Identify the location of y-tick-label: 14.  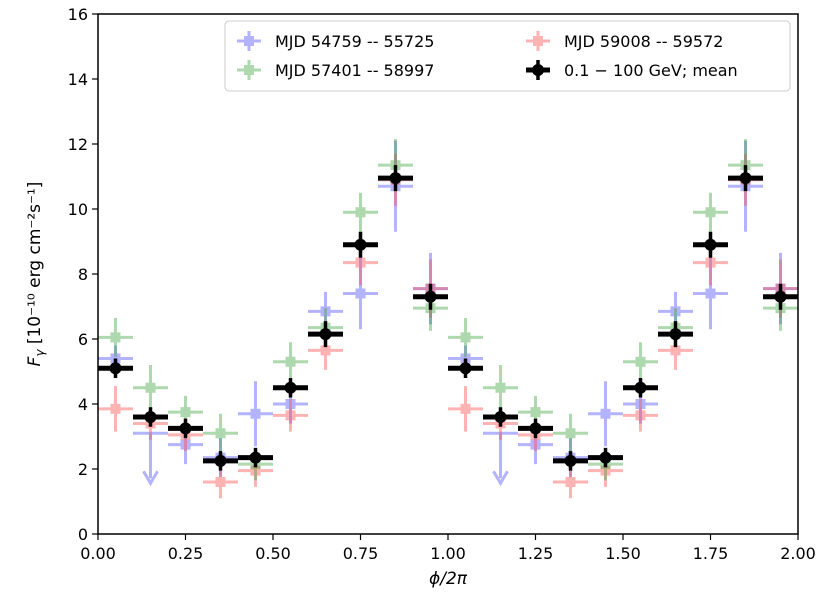
(78, 79).